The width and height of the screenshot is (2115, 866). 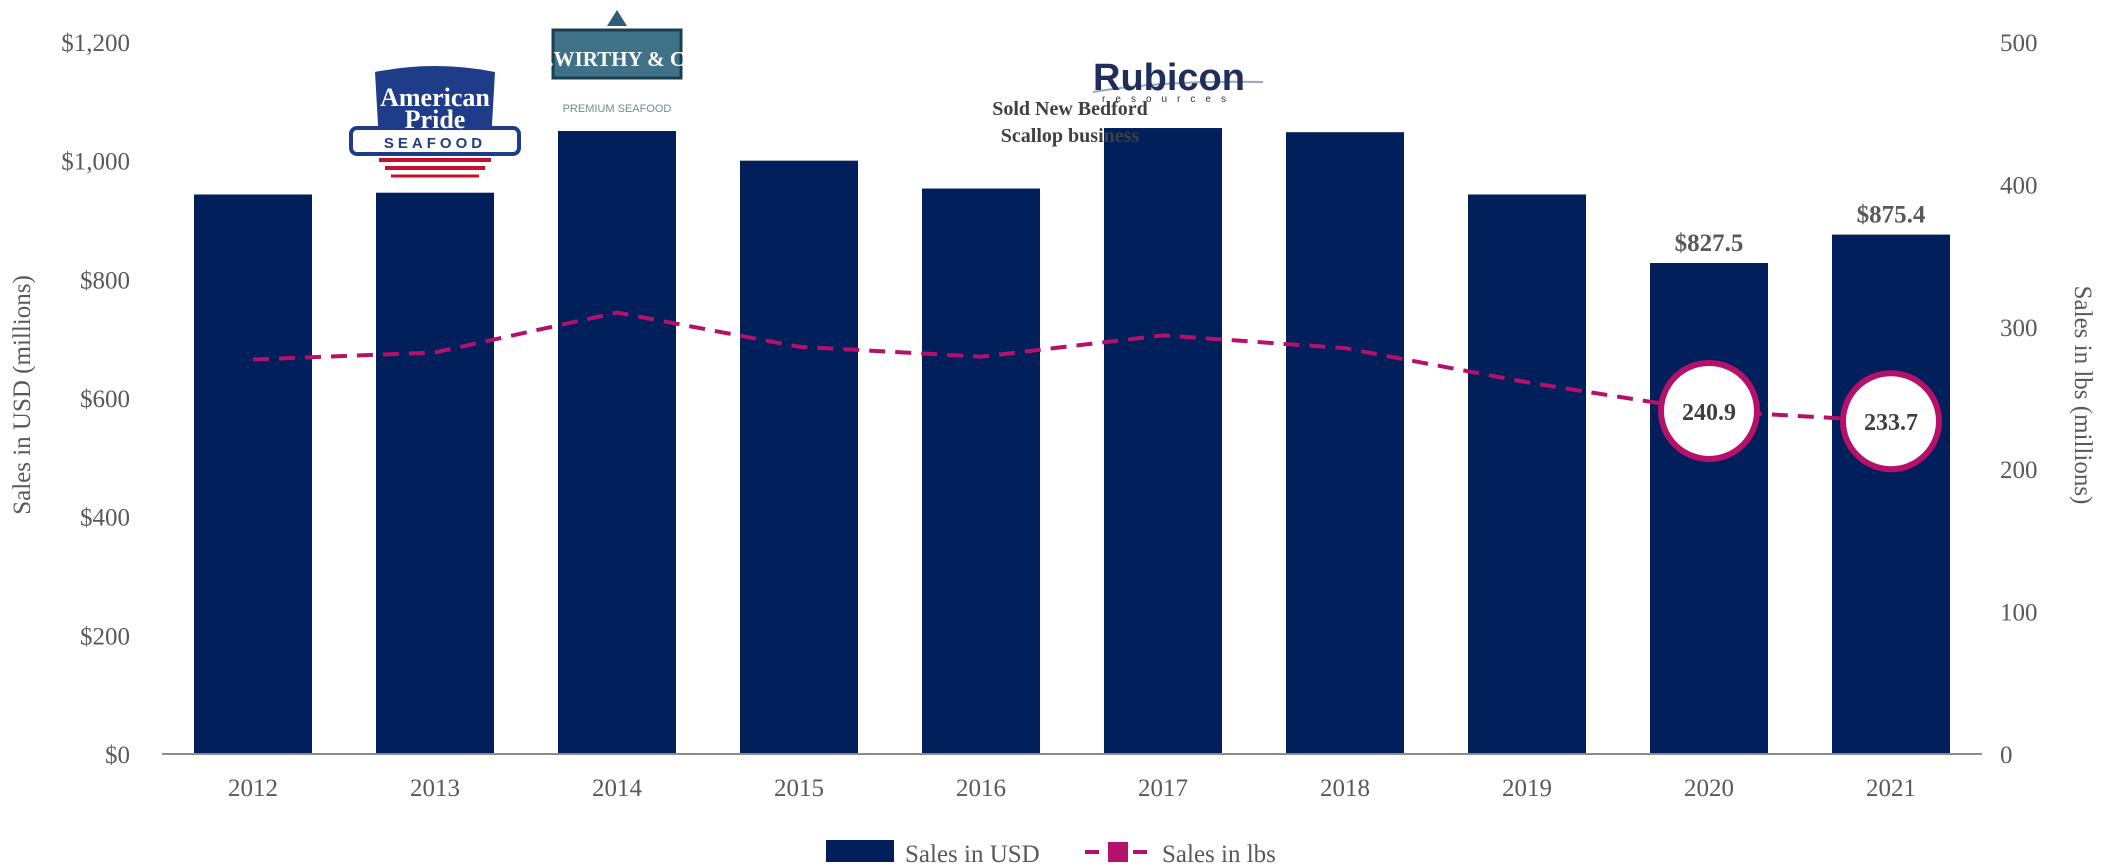 What do you see at coordinates (435, 97) in the screenshot?
I see `svg-text: American` at bounding box center [435, 97].